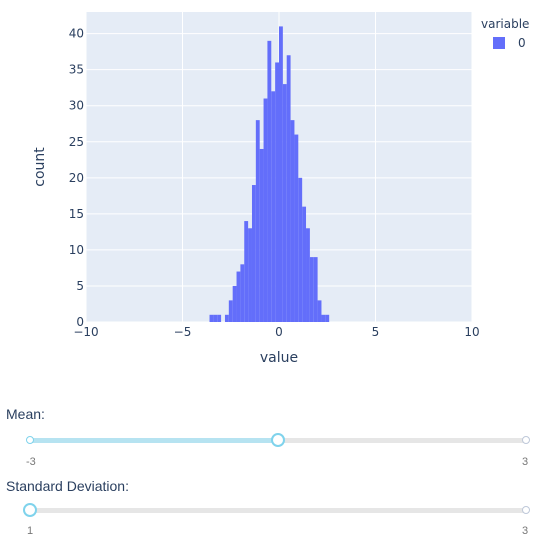  Describe the element at coordinates (30, 440) in the screenshot. I see `mean-slider-min-dot` at that location.